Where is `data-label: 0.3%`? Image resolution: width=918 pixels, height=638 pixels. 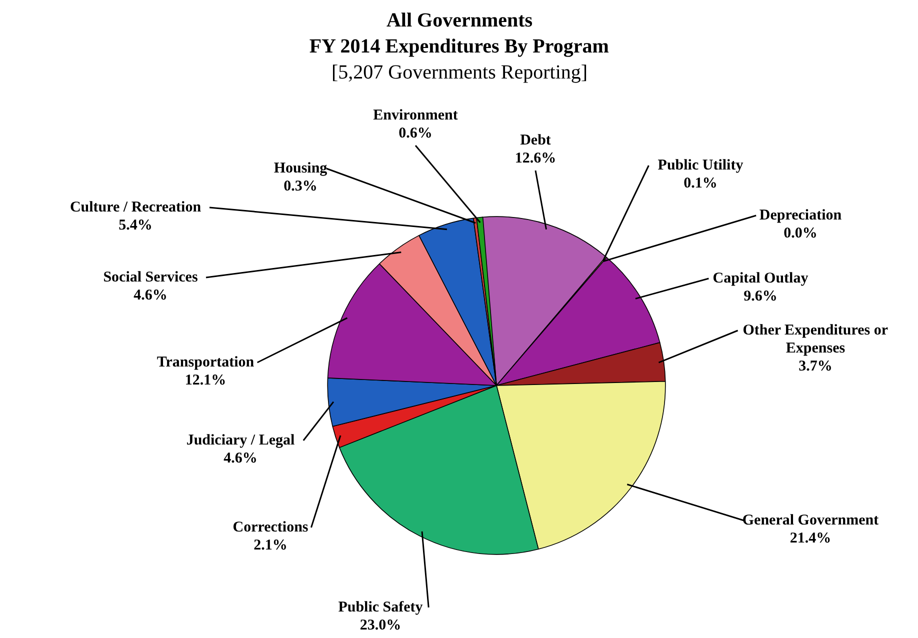 data-label: 0.3% is located at coordinates (301, 186).